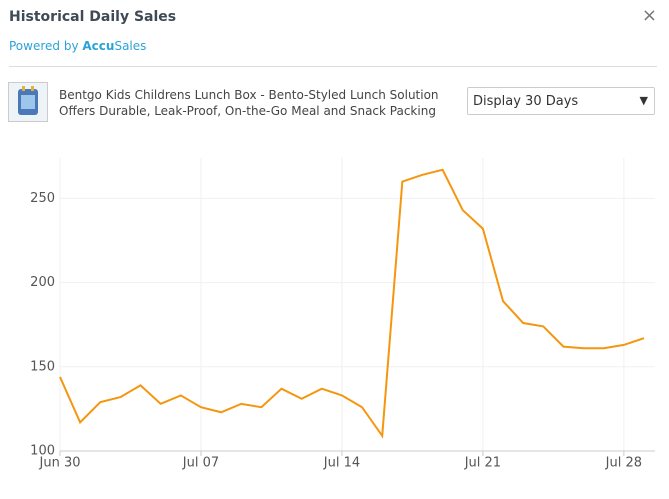 The height and width of the screenshot is (499, 669). I want to click on x-tick-label: Jul 14, so click(341, 463).